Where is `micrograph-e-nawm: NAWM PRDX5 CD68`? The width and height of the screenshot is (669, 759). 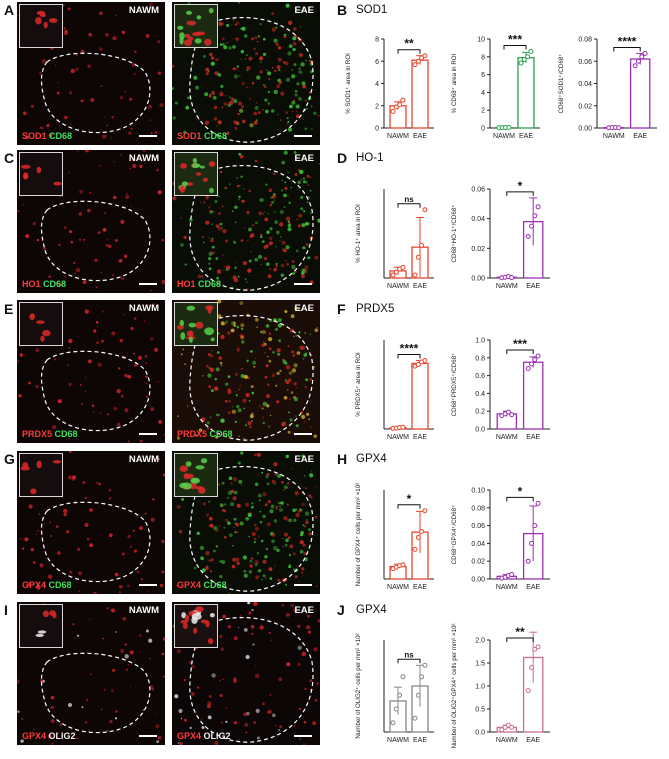 micrograph-e-nawm: NAWM PRDX5 CD68 is located at coordinates (91, 371).